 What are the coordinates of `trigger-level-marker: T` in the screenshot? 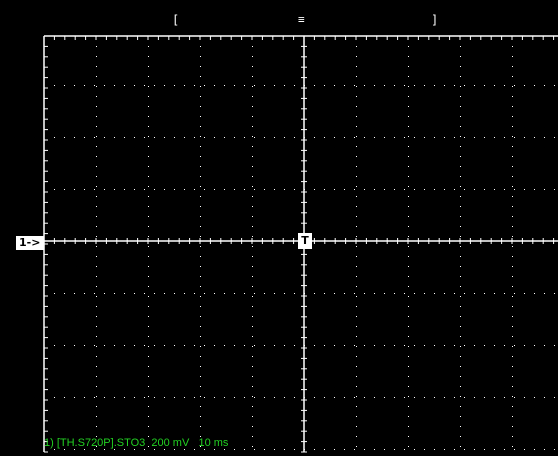 It's located at (305, 241).